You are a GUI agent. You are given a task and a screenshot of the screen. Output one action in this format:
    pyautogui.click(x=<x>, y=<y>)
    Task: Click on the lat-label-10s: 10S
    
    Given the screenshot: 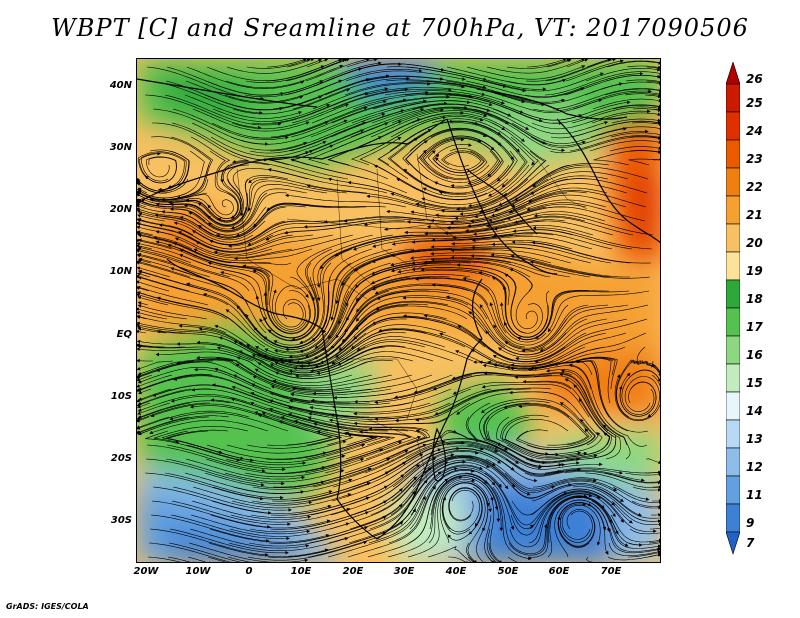 What is the action you would take?
    pyautogui.click(x=121, y=396)
    